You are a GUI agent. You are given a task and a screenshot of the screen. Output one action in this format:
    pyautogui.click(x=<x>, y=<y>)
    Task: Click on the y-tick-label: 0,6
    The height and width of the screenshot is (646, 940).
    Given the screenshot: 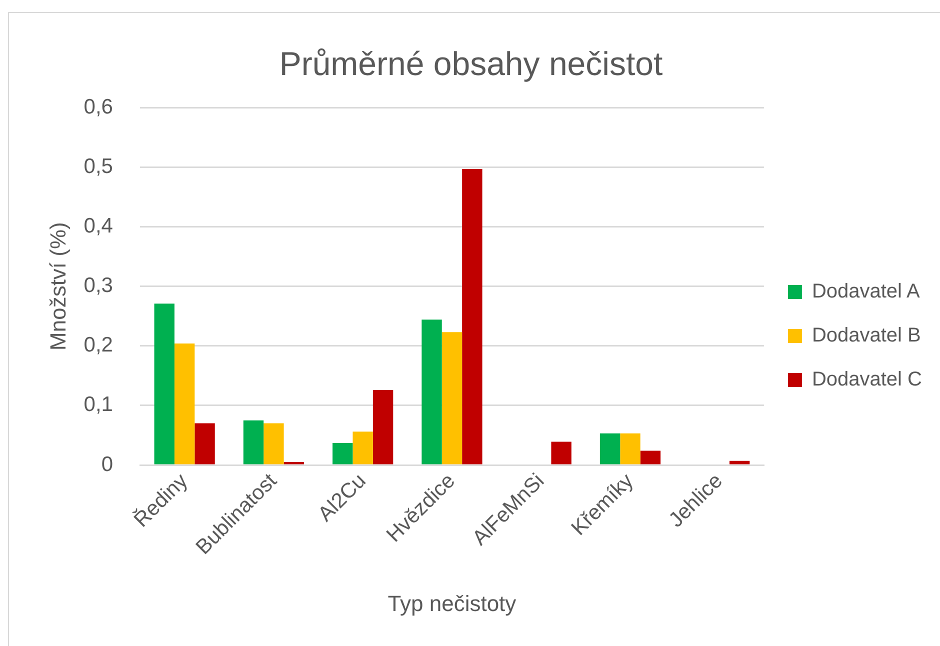 What is the action you would take?
    pyautogui.click(x=98, y=106)
    